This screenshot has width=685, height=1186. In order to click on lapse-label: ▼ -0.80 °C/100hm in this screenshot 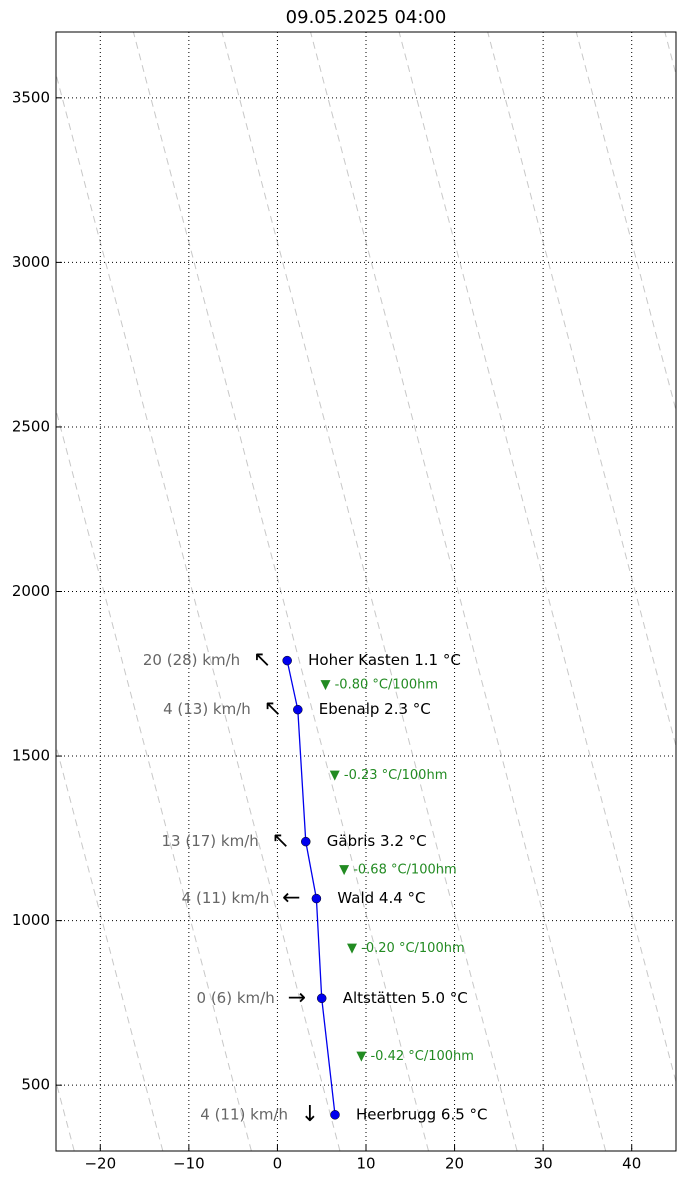, I will do `click(379, 685)`.